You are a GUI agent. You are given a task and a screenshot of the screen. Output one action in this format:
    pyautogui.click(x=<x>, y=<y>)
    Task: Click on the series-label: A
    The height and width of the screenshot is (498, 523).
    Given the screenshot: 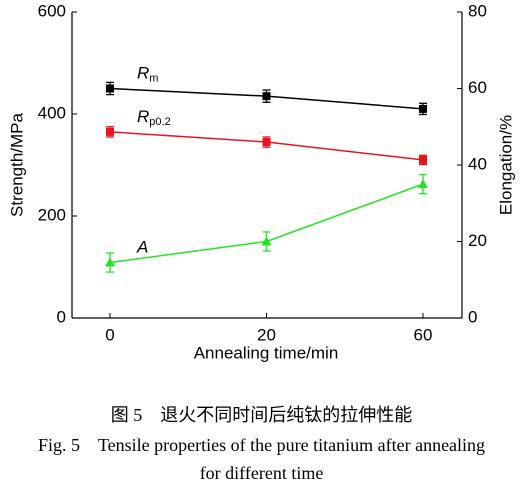 What is the action you would take?
    pyautogui.click(x=142, y=247)
    